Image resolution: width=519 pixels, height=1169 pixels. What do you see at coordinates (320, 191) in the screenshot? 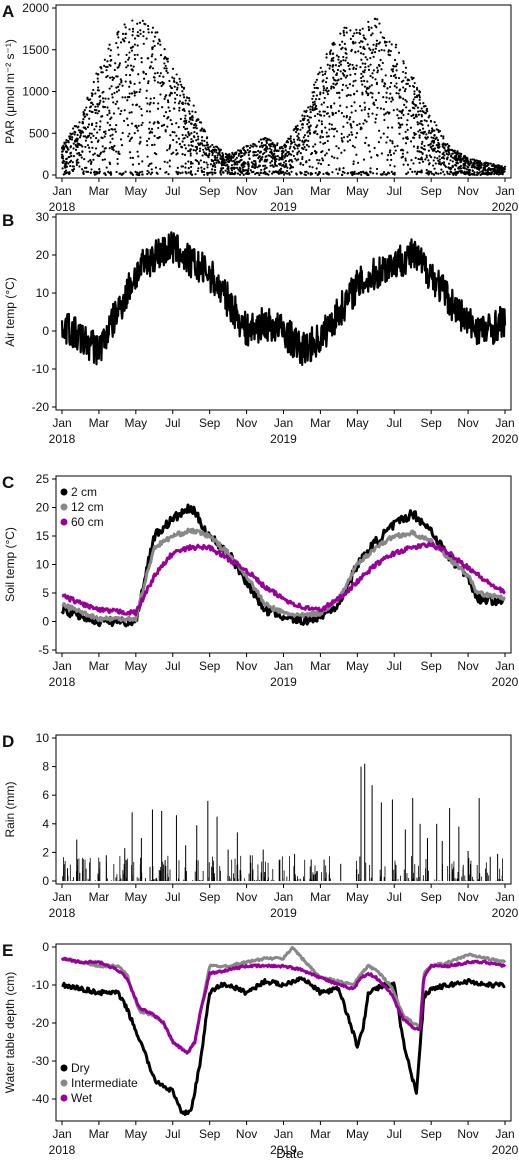
I see `x-tick-label: Mar` at bounding box center [320, 191].